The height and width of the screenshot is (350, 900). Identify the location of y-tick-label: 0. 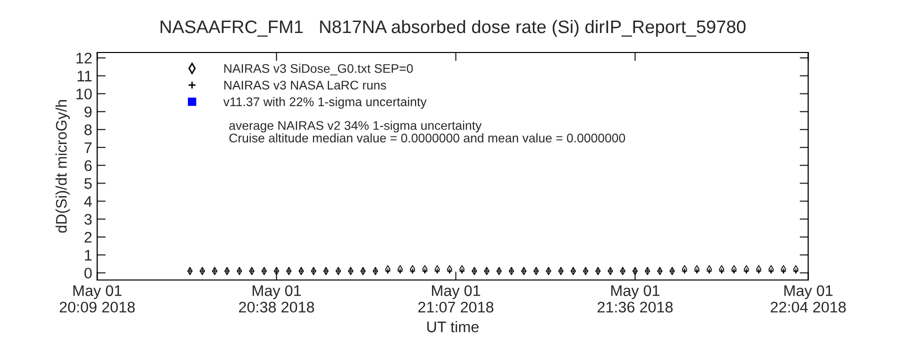
(88, 273).